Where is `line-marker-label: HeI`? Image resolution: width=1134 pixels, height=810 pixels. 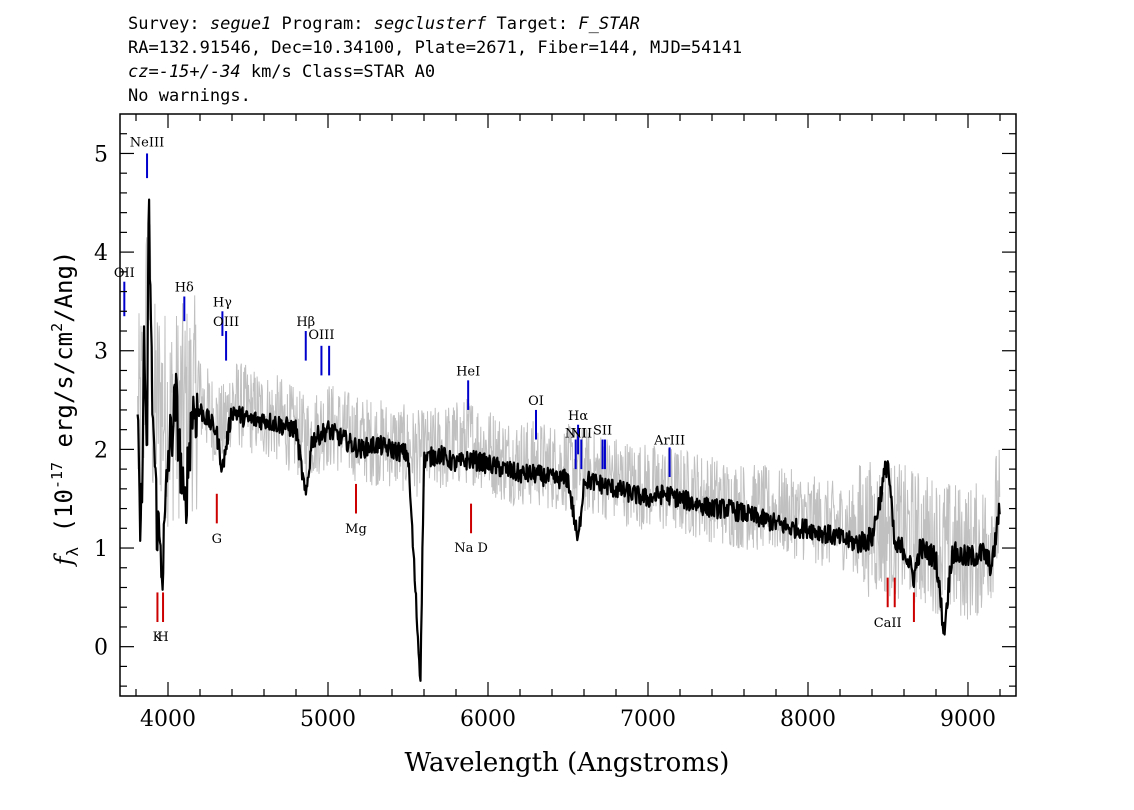
line-marker-label: HeI is located at coordinates (468, 371).